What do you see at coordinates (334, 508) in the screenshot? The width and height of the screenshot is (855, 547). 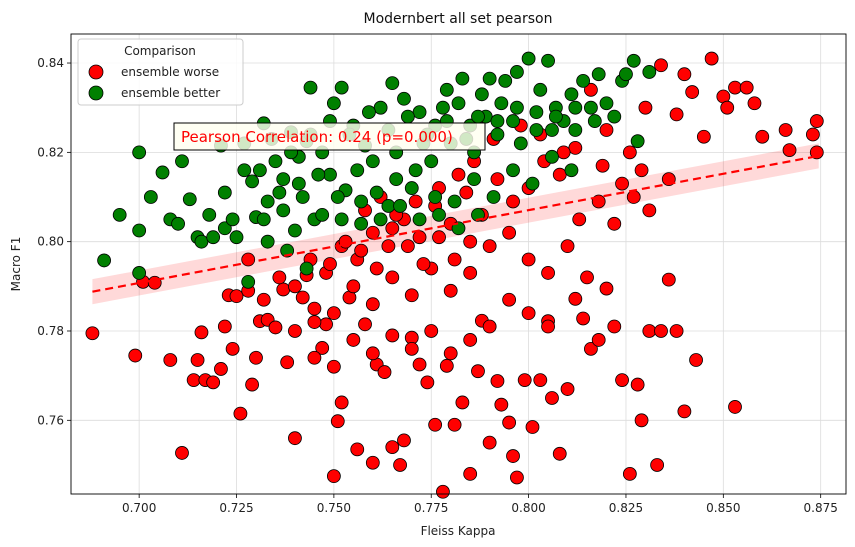 I see `x-tick-label: 0.750` at bounding box center [334, 508].